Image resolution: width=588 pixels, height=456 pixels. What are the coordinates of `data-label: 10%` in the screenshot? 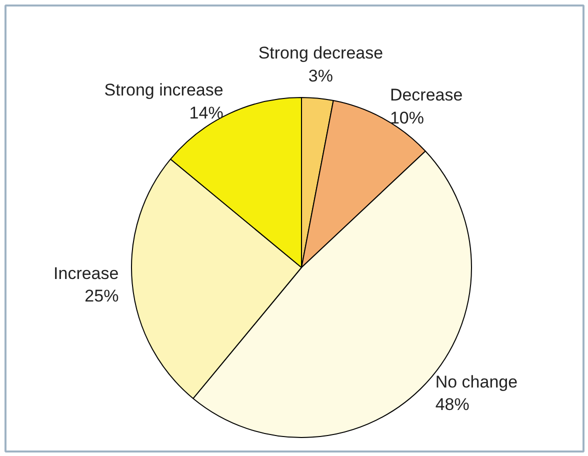 It's located at (407, 118).